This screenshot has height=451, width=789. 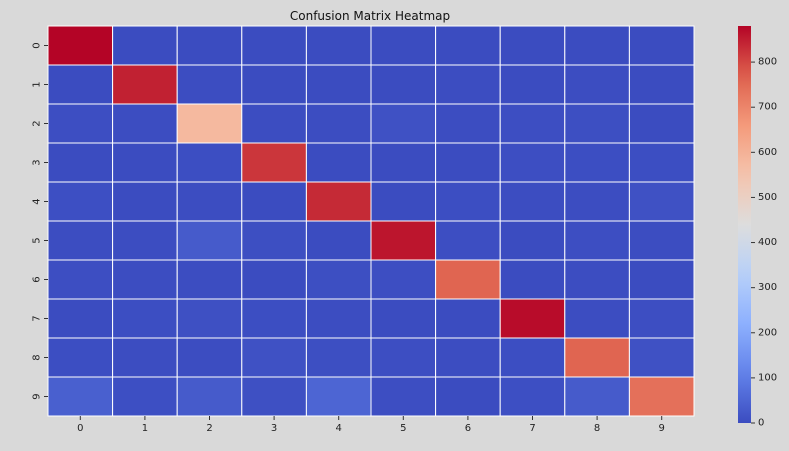 What do you see at coordinates (767, 152) in the screenshot?
I see `colorbar-tick-label-6: 600` at bounding box center [767, 152].